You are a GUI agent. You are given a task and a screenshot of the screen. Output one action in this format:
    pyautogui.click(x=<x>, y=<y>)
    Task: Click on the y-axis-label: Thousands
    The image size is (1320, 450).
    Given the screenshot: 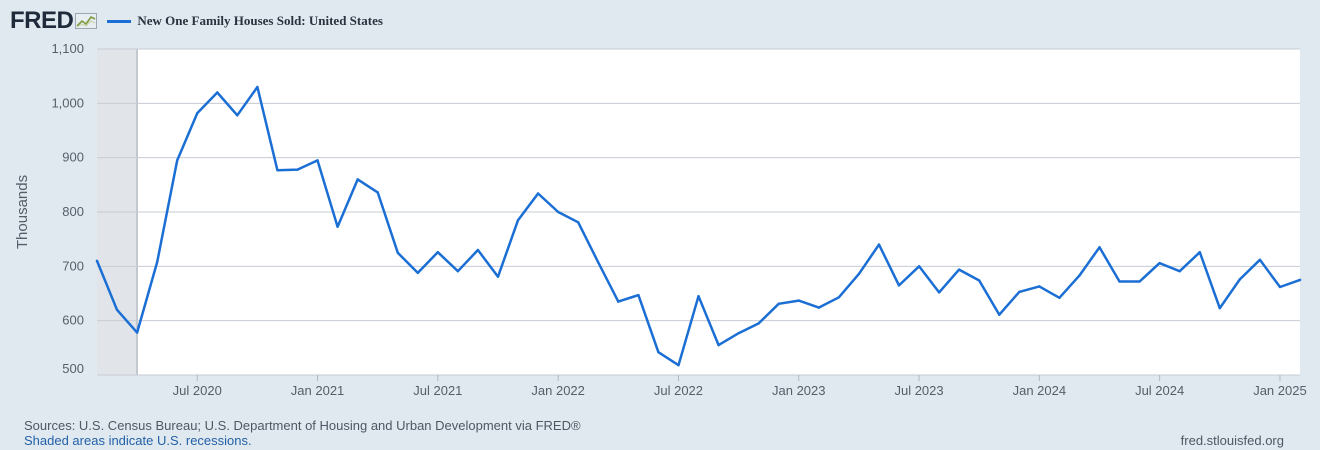 What is the action you would take?
    pyautogui.click(x=22, y=212)
    